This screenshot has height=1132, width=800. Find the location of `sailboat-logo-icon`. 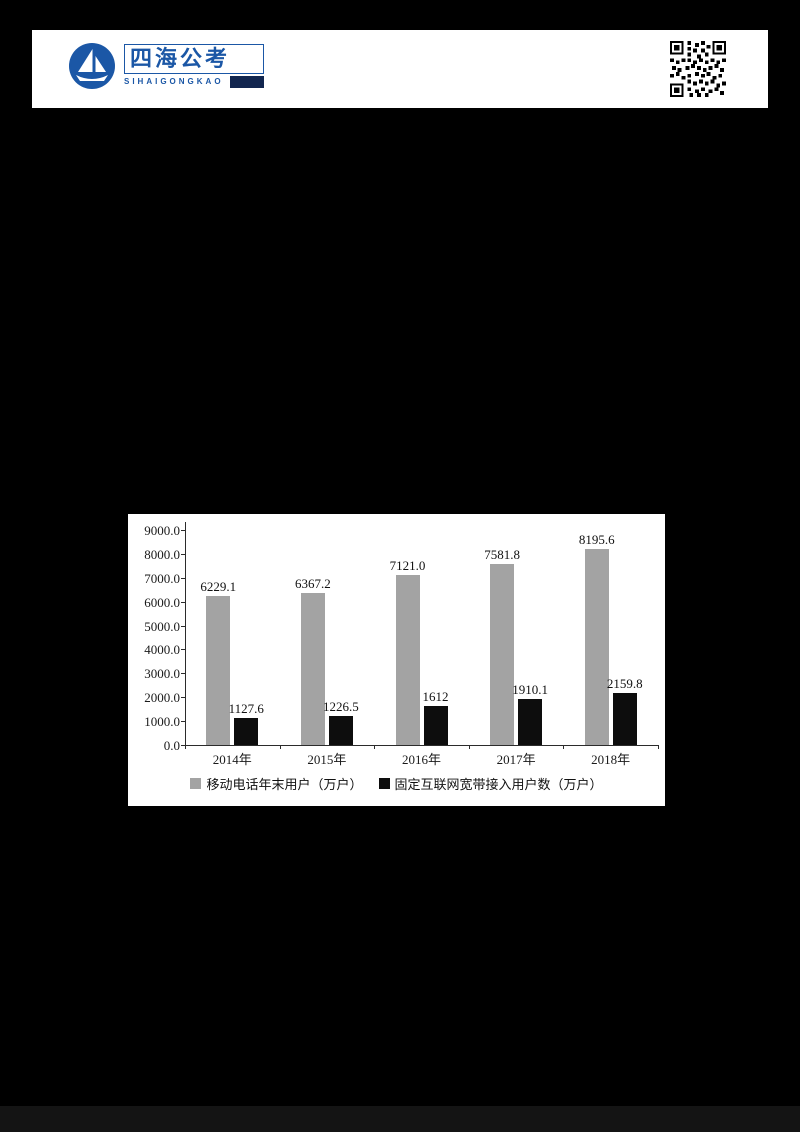

sailboat-logo-icon is located at coordinates (92, 66).